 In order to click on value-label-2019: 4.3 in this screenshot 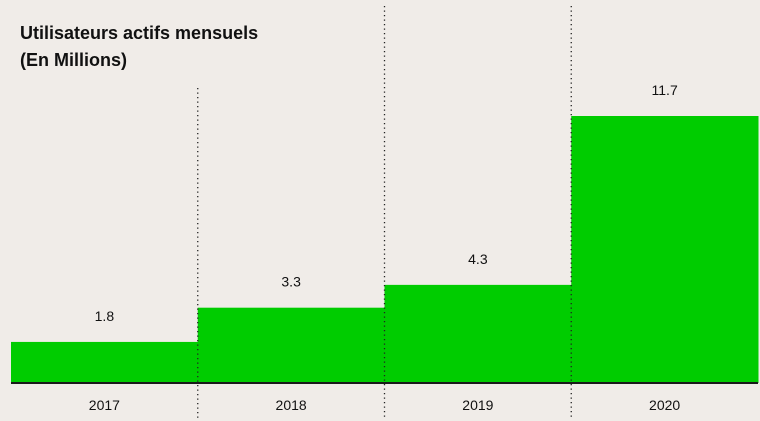, I will do `click(478, 259)`.